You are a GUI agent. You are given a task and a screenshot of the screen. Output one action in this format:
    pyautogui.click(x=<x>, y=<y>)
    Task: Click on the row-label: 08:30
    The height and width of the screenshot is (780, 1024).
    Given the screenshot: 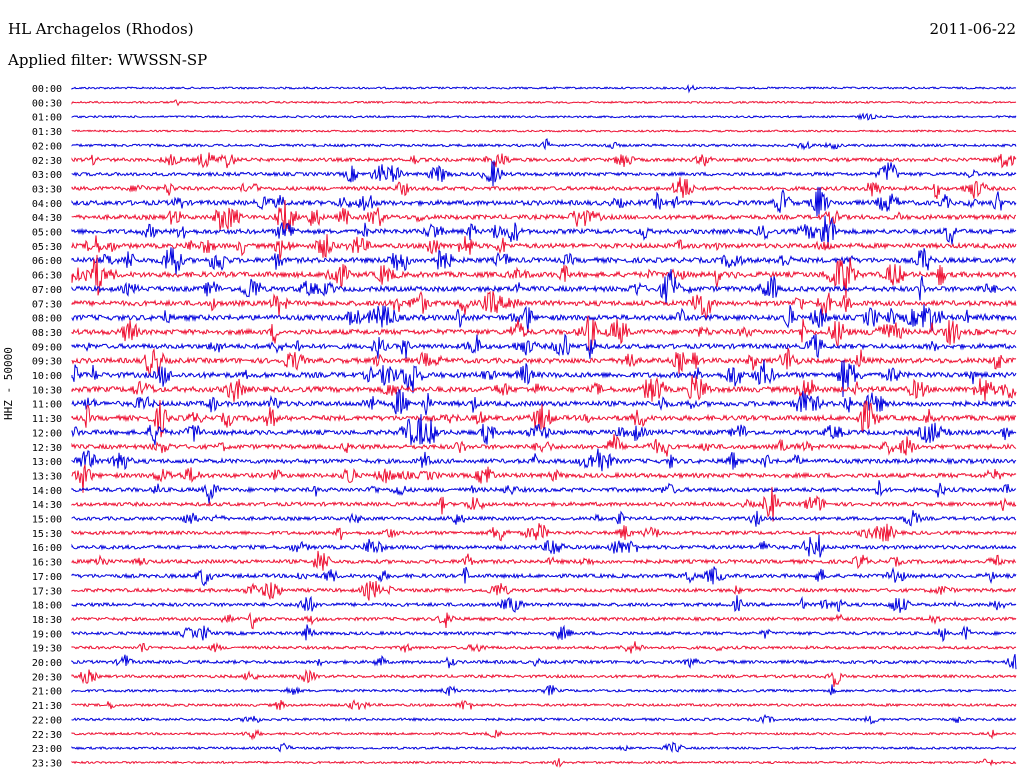 What is the action you would take?
    pyautogui.click(x=47, y=333)
    